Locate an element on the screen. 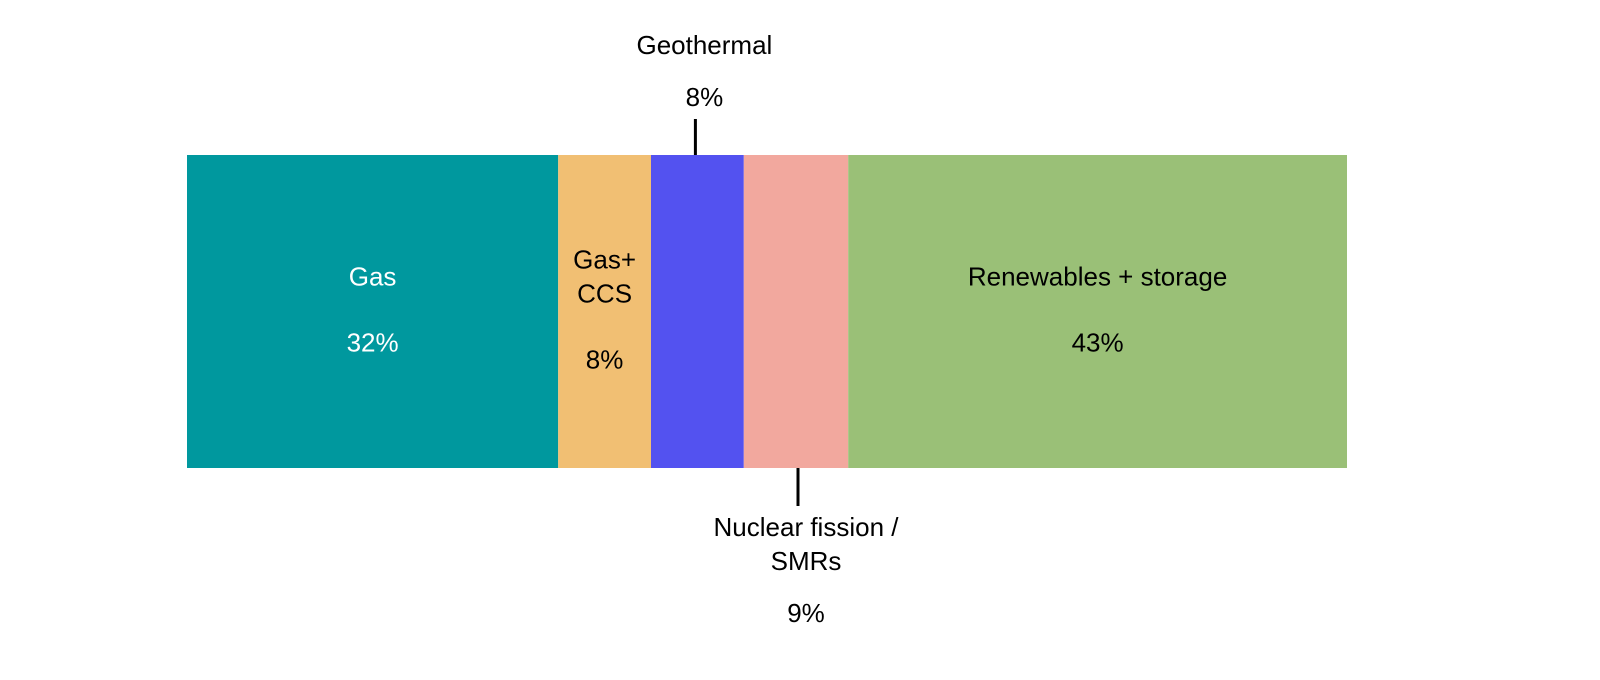  segment-value-gas-ccs: 8% is located at coordinates (605, 359).